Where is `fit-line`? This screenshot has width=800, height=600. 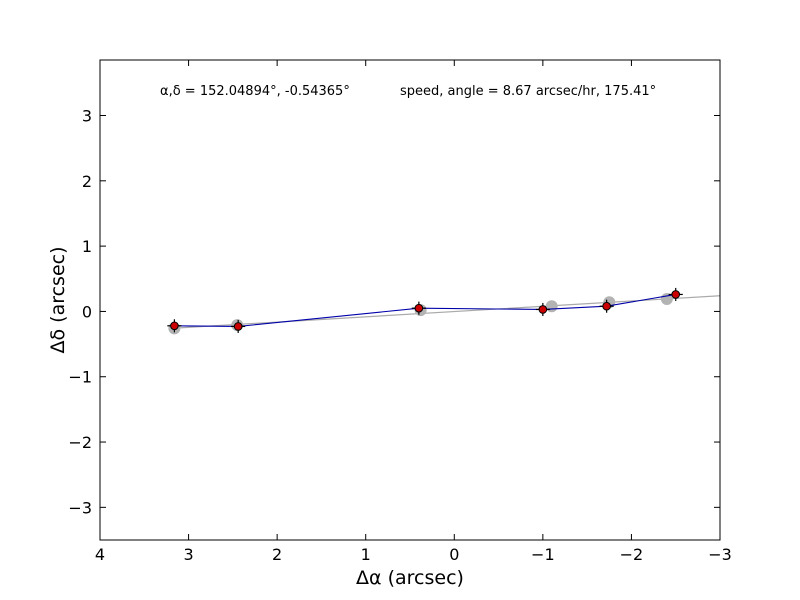
fit-line is located at coordinates (445, 312).